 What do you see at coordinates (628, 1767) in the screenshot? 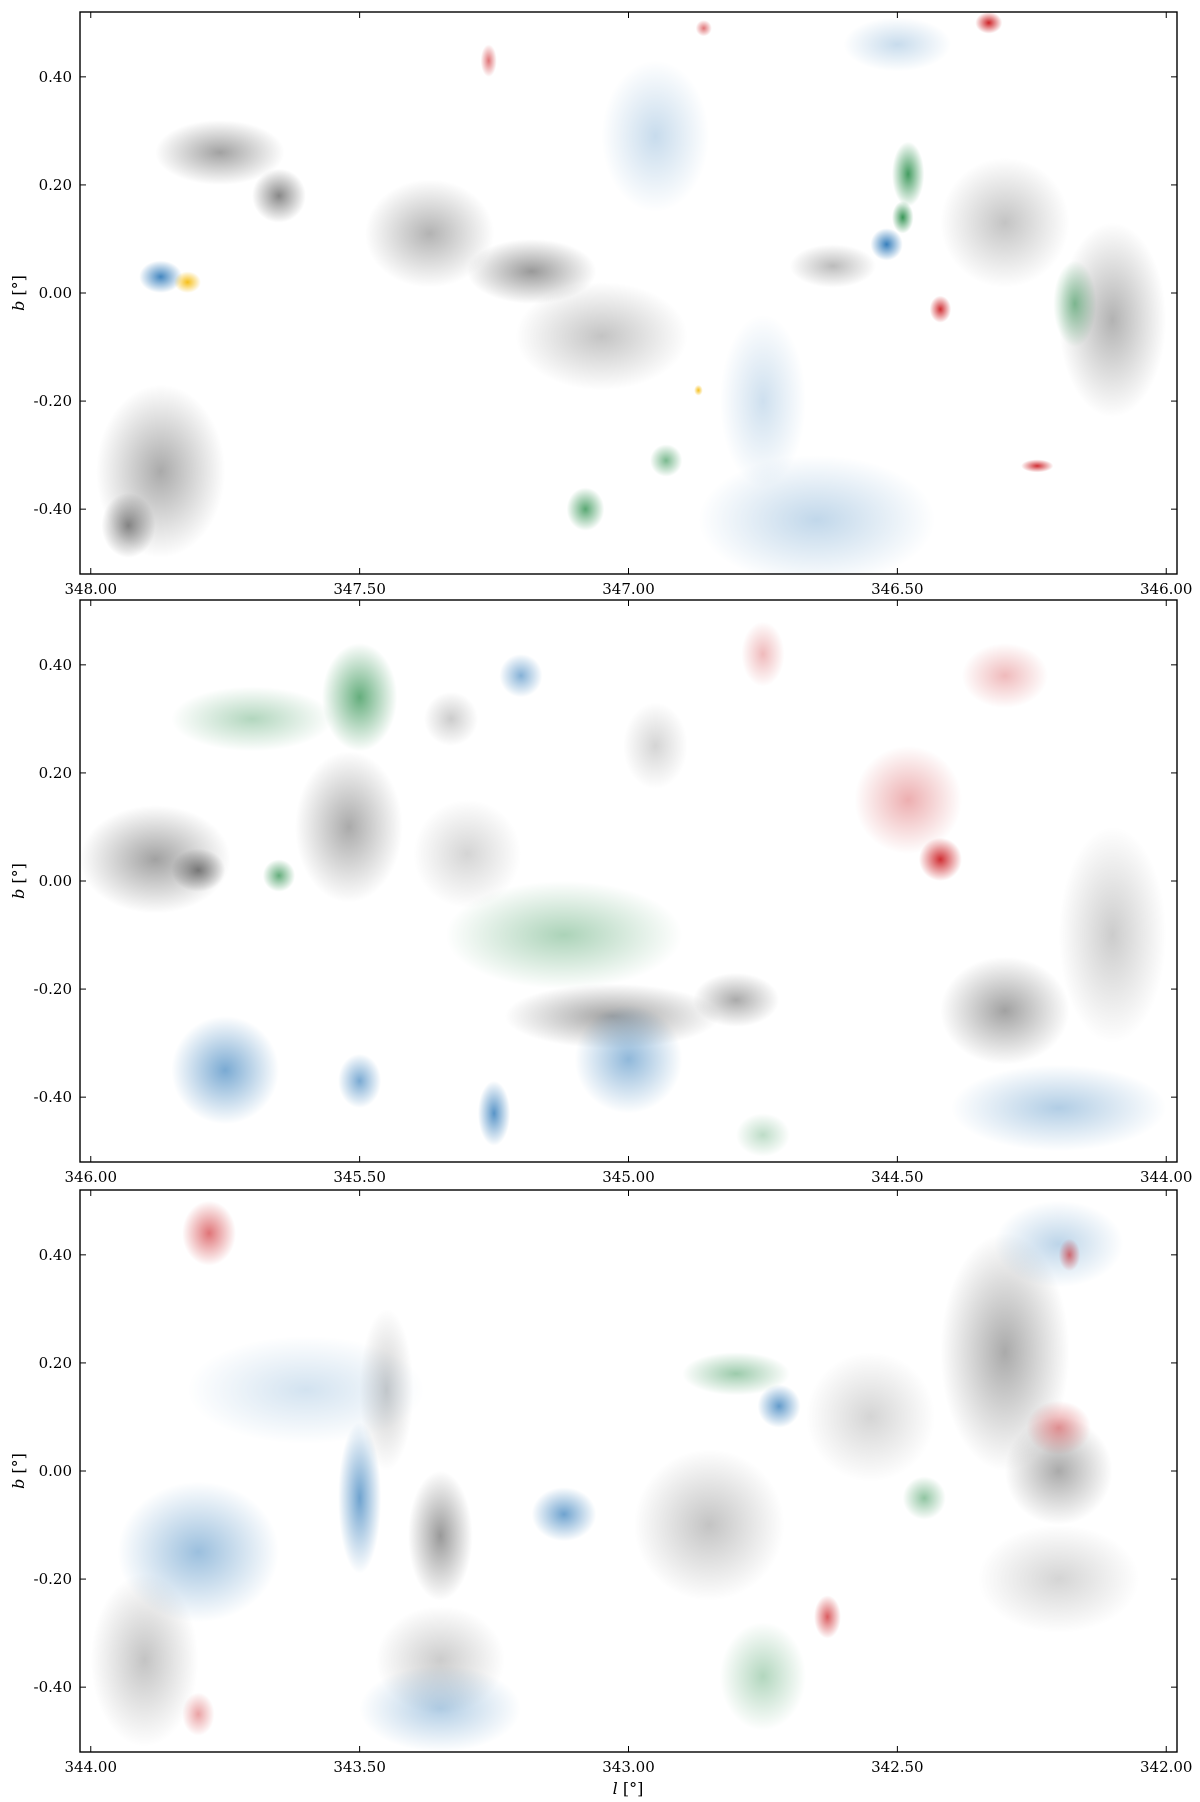
I see `x-tick-label: 343.00` at bounding box center [628, 1767].